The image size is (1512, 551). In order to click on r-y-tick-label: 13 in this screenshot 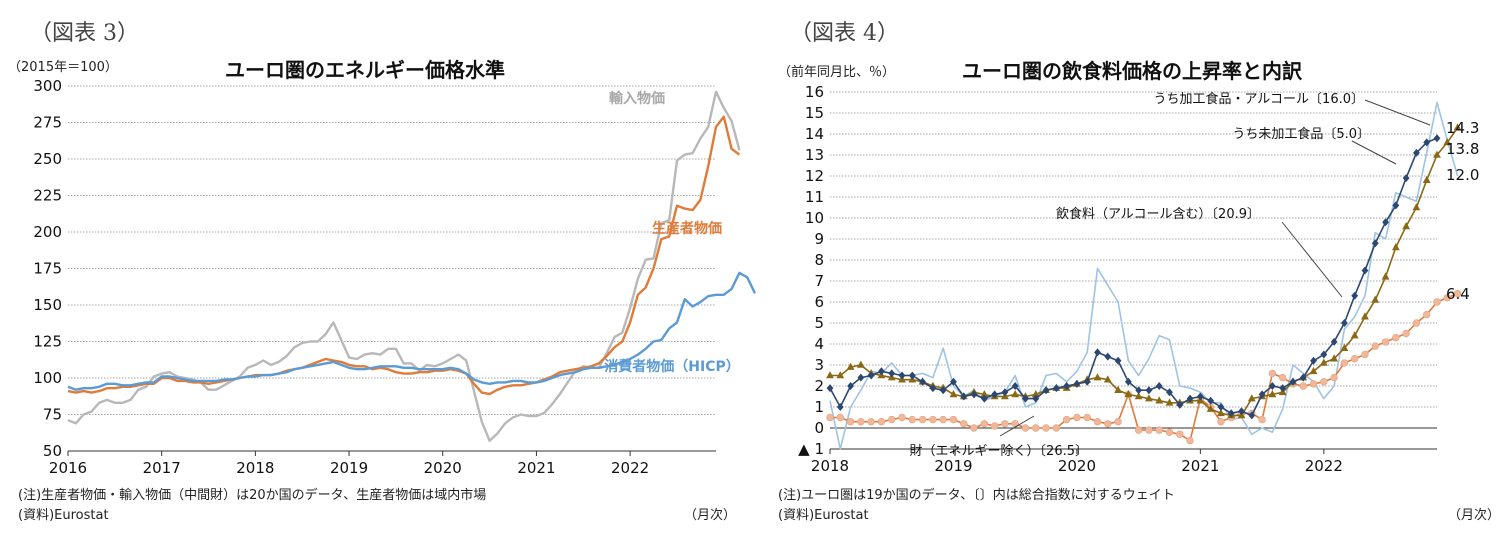, I will do `click(814, 155)`.